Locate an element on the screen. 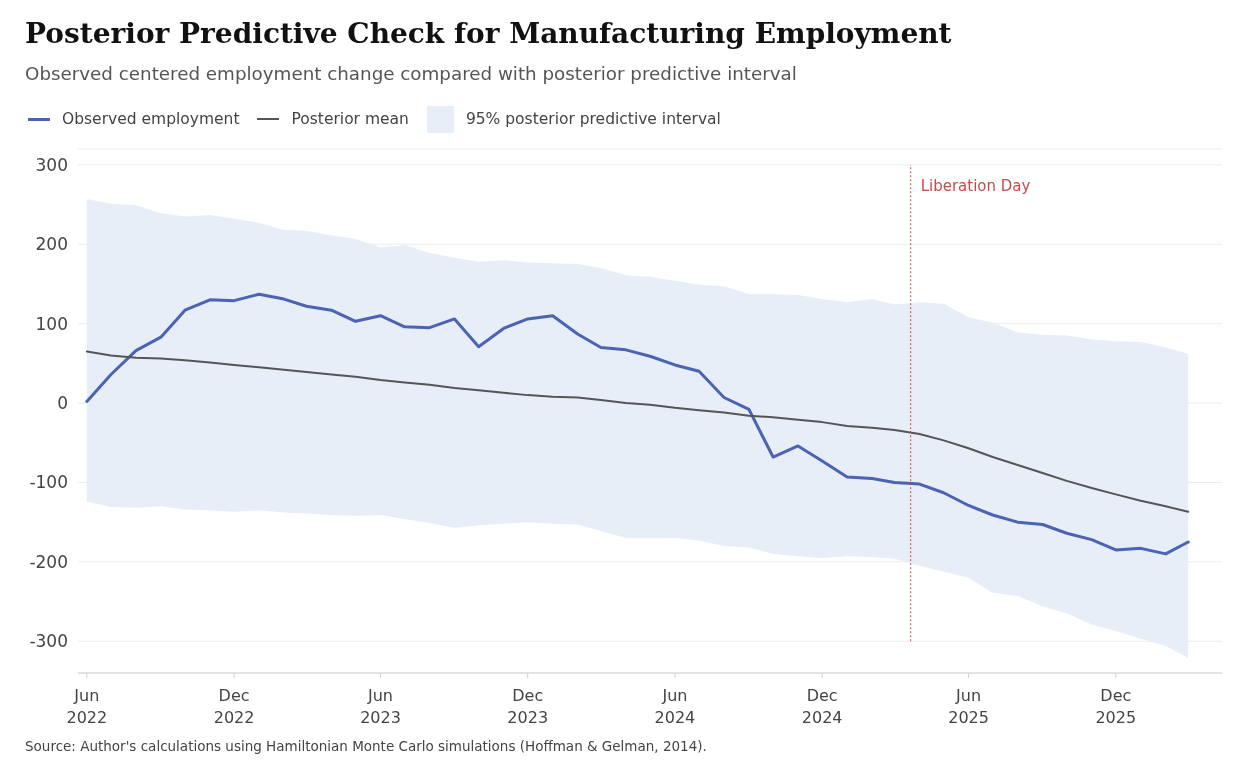  x-tick-label: Dec 2022 is located at coordinates (234, 706).